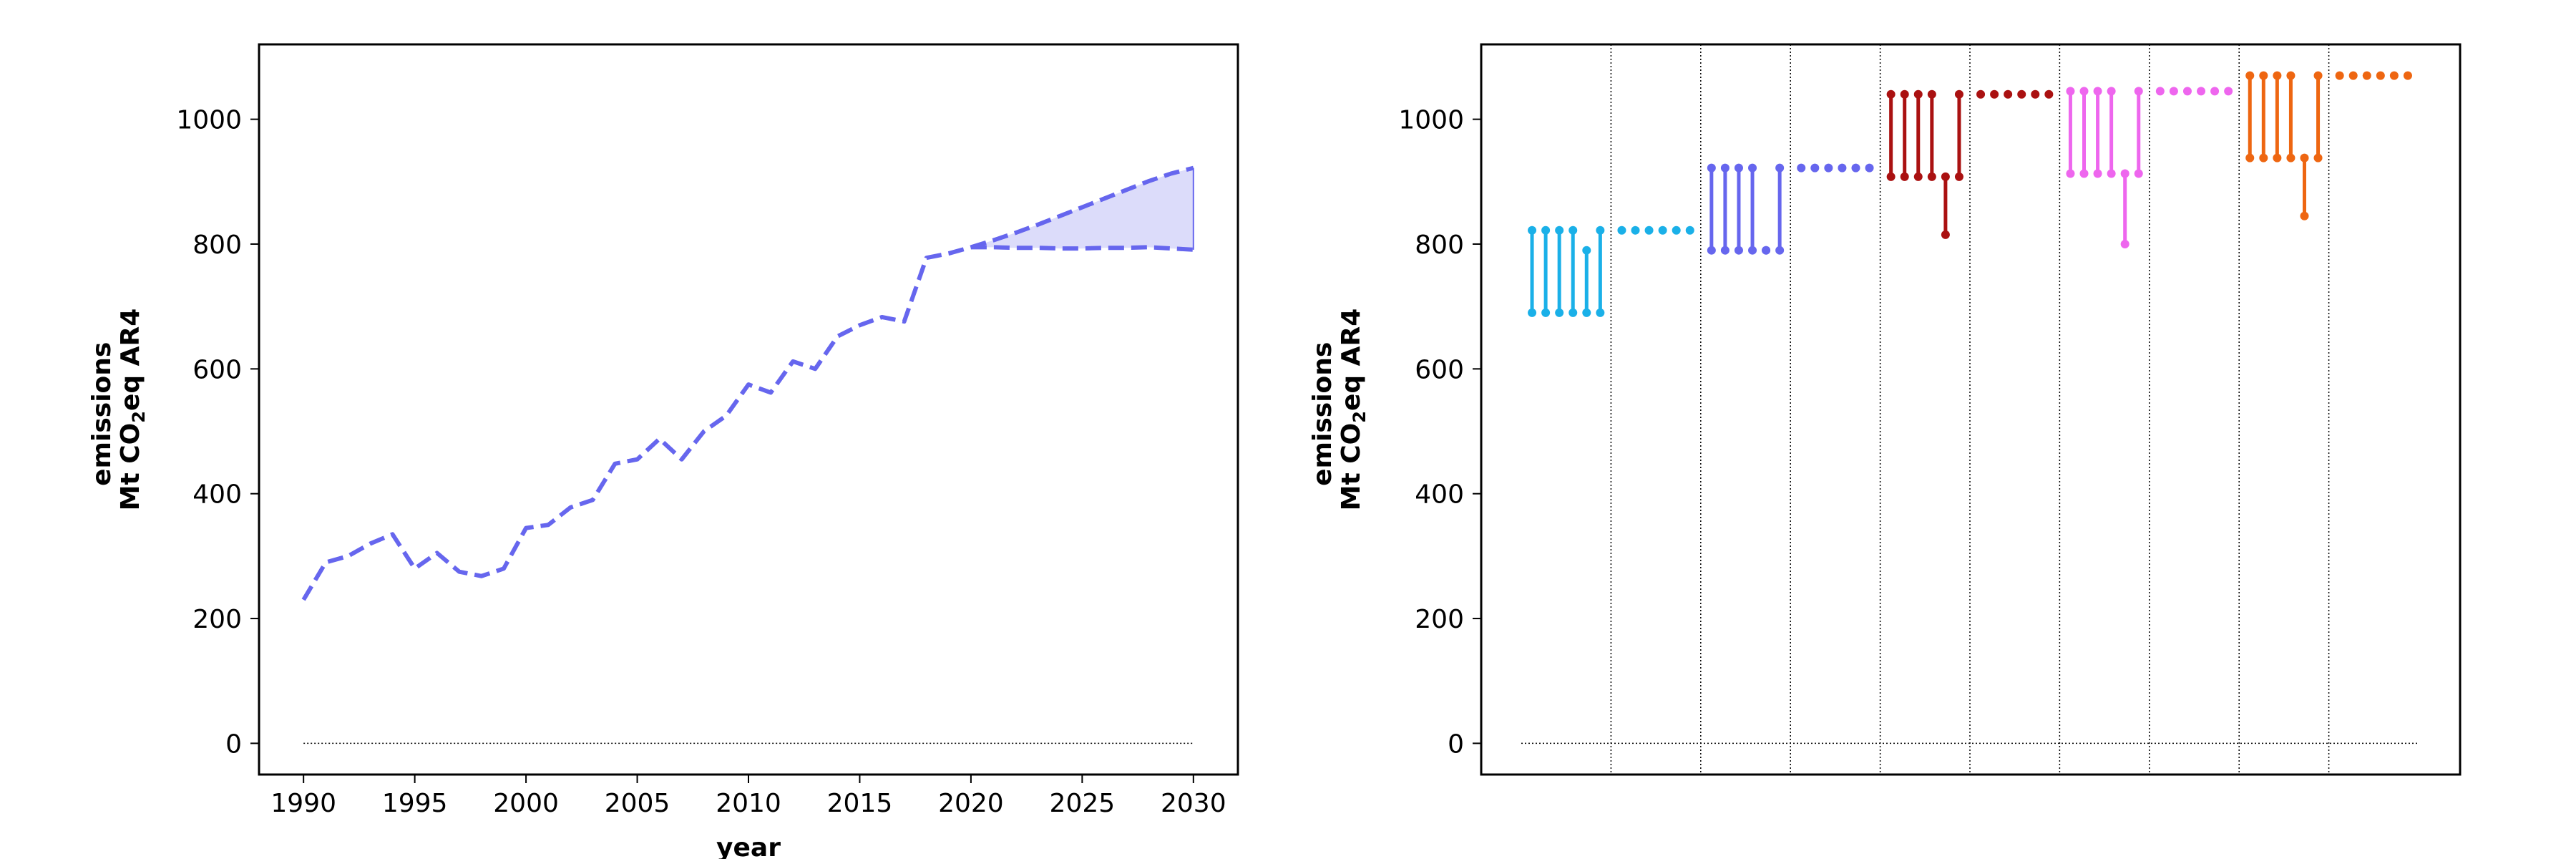 This screenshot has height=859, width=2576. What do you see at coordinates (217, 495) in the screenshot?
I see `y-tick-label: 400` at bounding box center [217, 495].